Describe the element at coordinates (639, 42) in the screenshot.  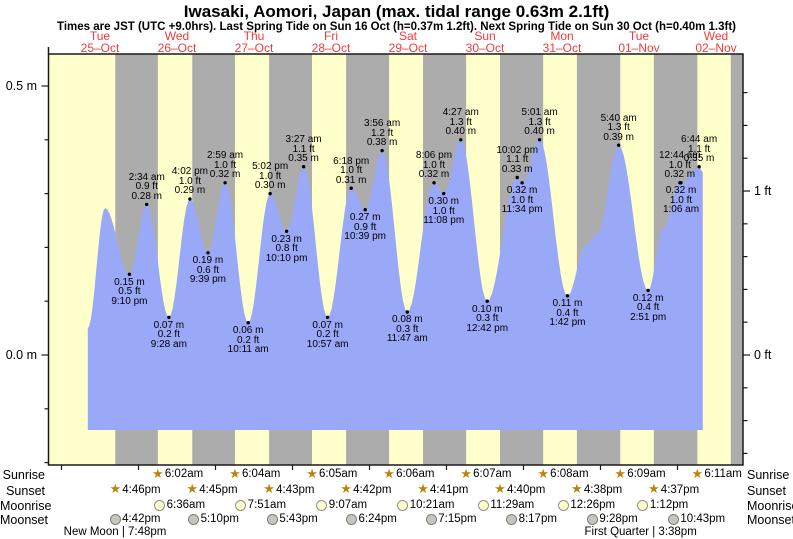
I see `day-label: Tue 01–Nov` at that location.